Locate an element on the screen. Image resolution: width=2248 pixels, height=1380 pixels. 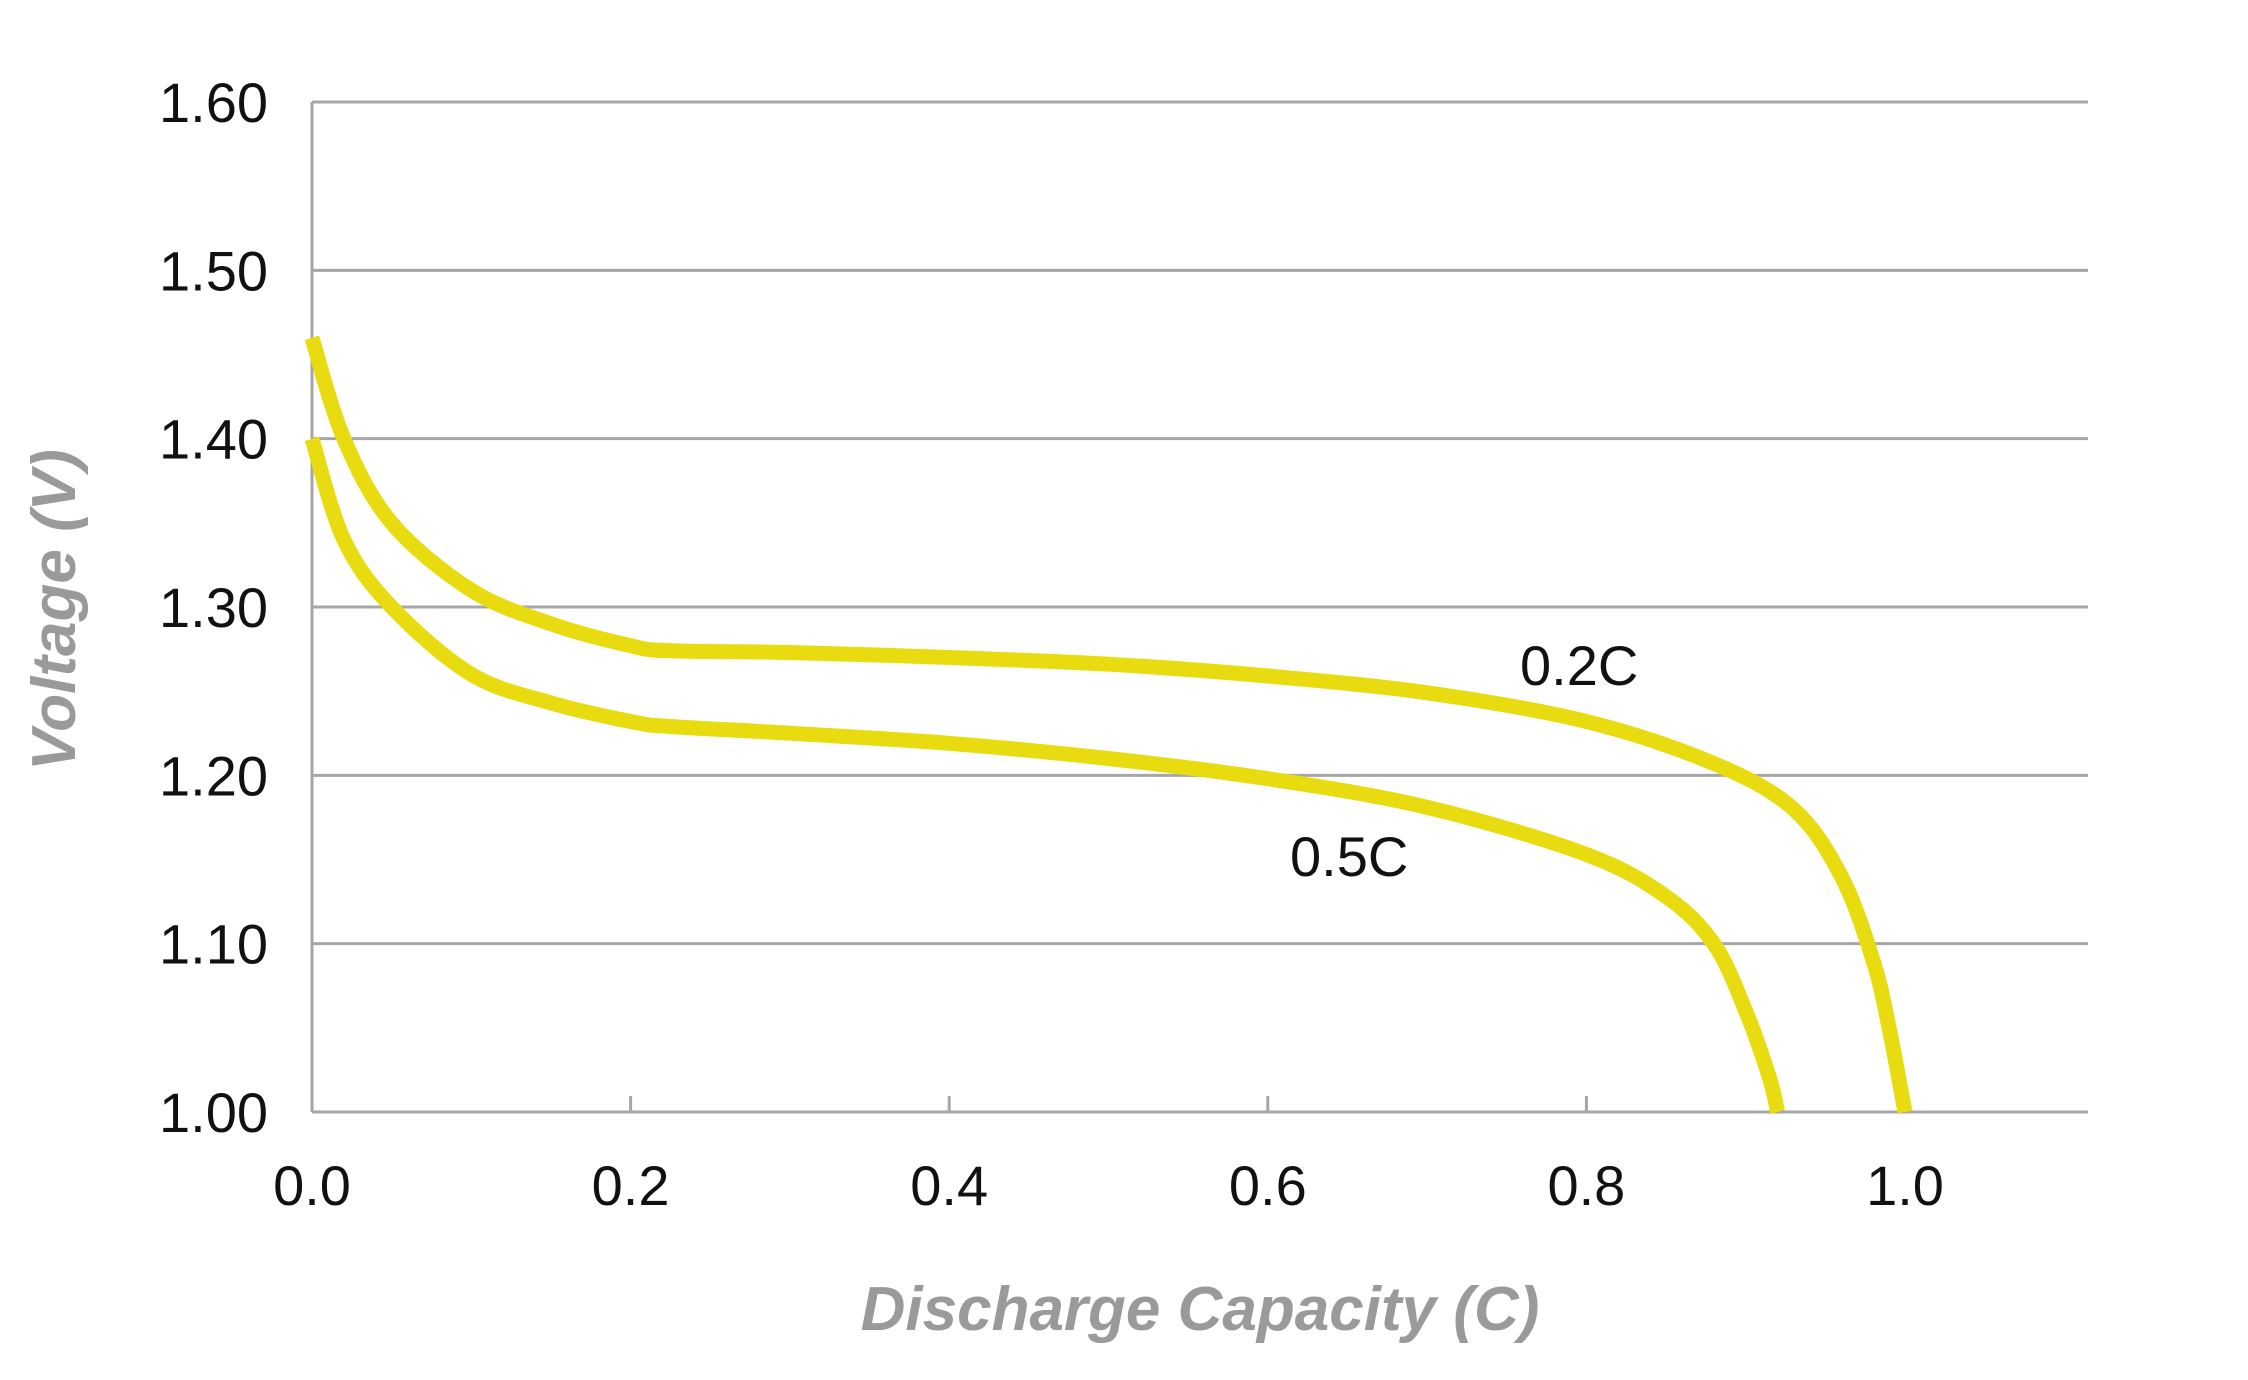
x-tick-label: 0.0 is located at coordinates (312, 1185).